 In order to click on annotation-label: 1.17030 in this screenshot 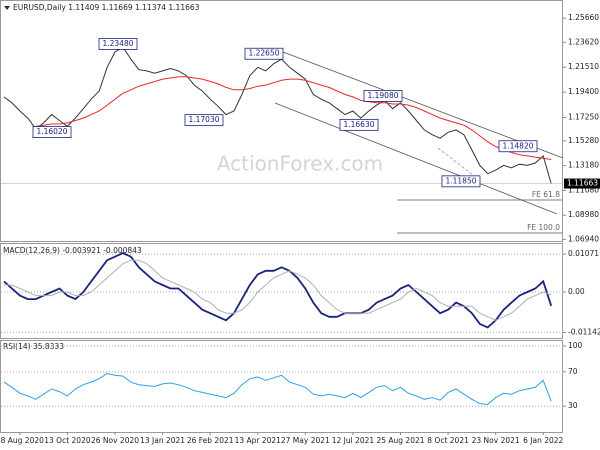, I will do `click(203, 119)`.